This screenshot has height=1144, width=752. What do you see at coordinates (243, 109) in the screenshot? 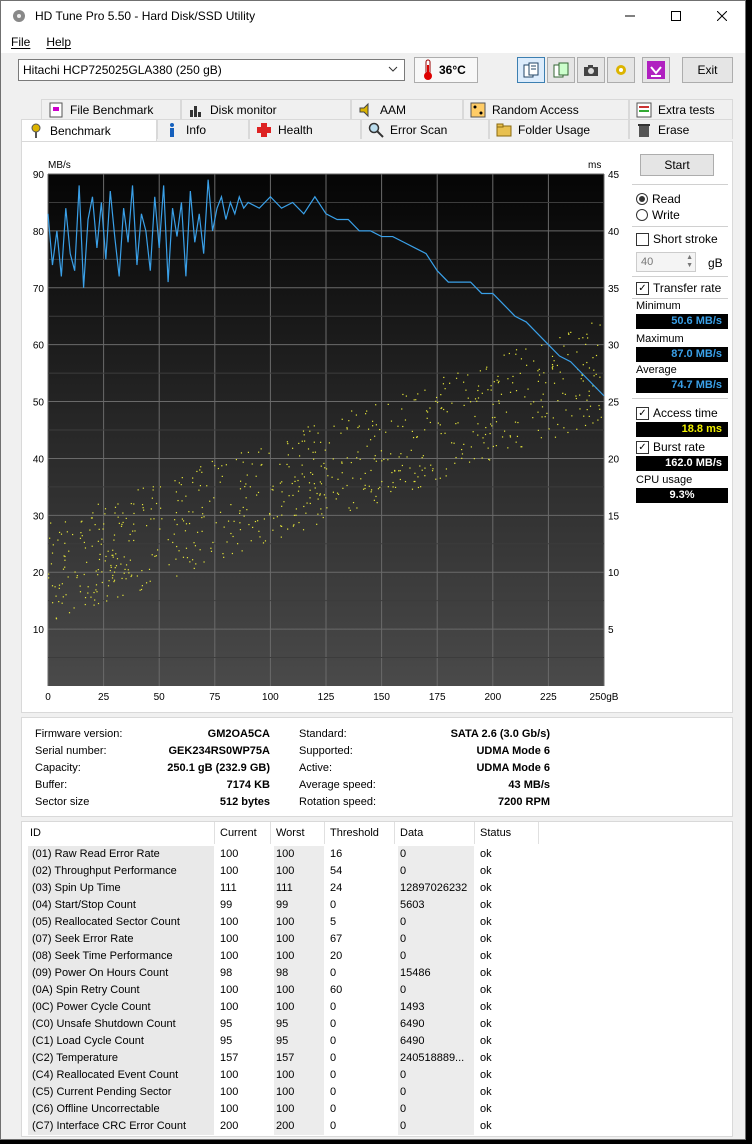
I see `tab-label: Disk monitor` at bounding box center [243, 109].